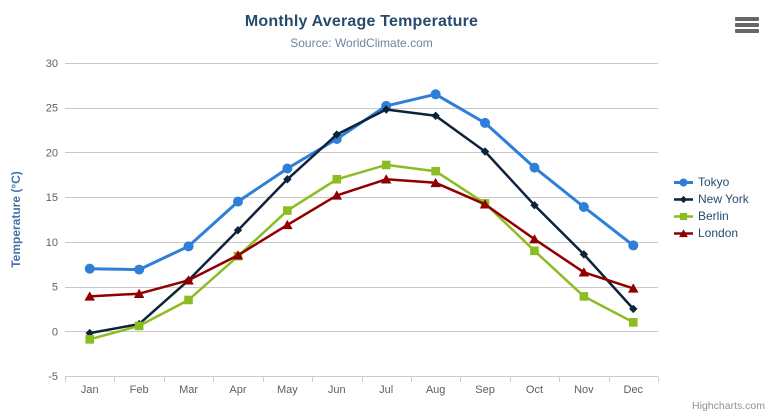  Describe the element at coordinates (188, 300) in the screenshot. I see `data-point-berlin-mar` at that location.